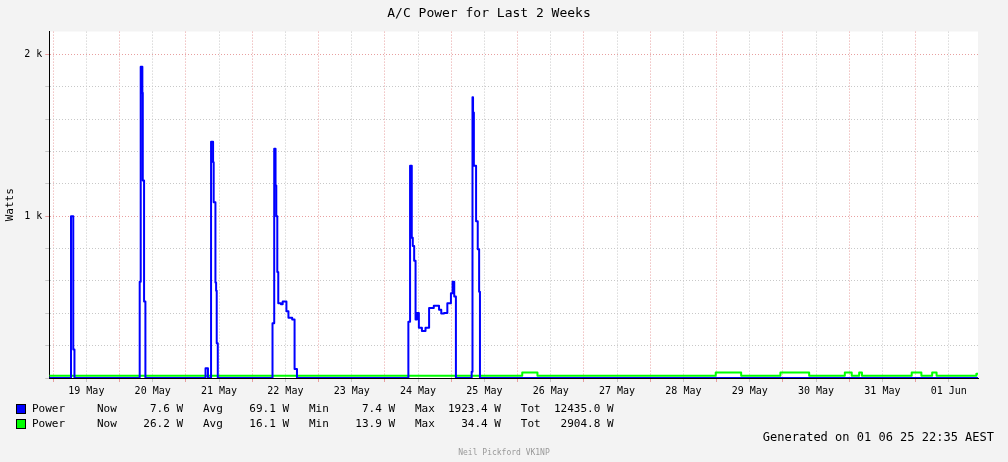 This screenshot has width=1008, height=462. Describe the element at coordinates (33, 53) in the screenshot. I see `y-tick-label: 2 k` at that location.